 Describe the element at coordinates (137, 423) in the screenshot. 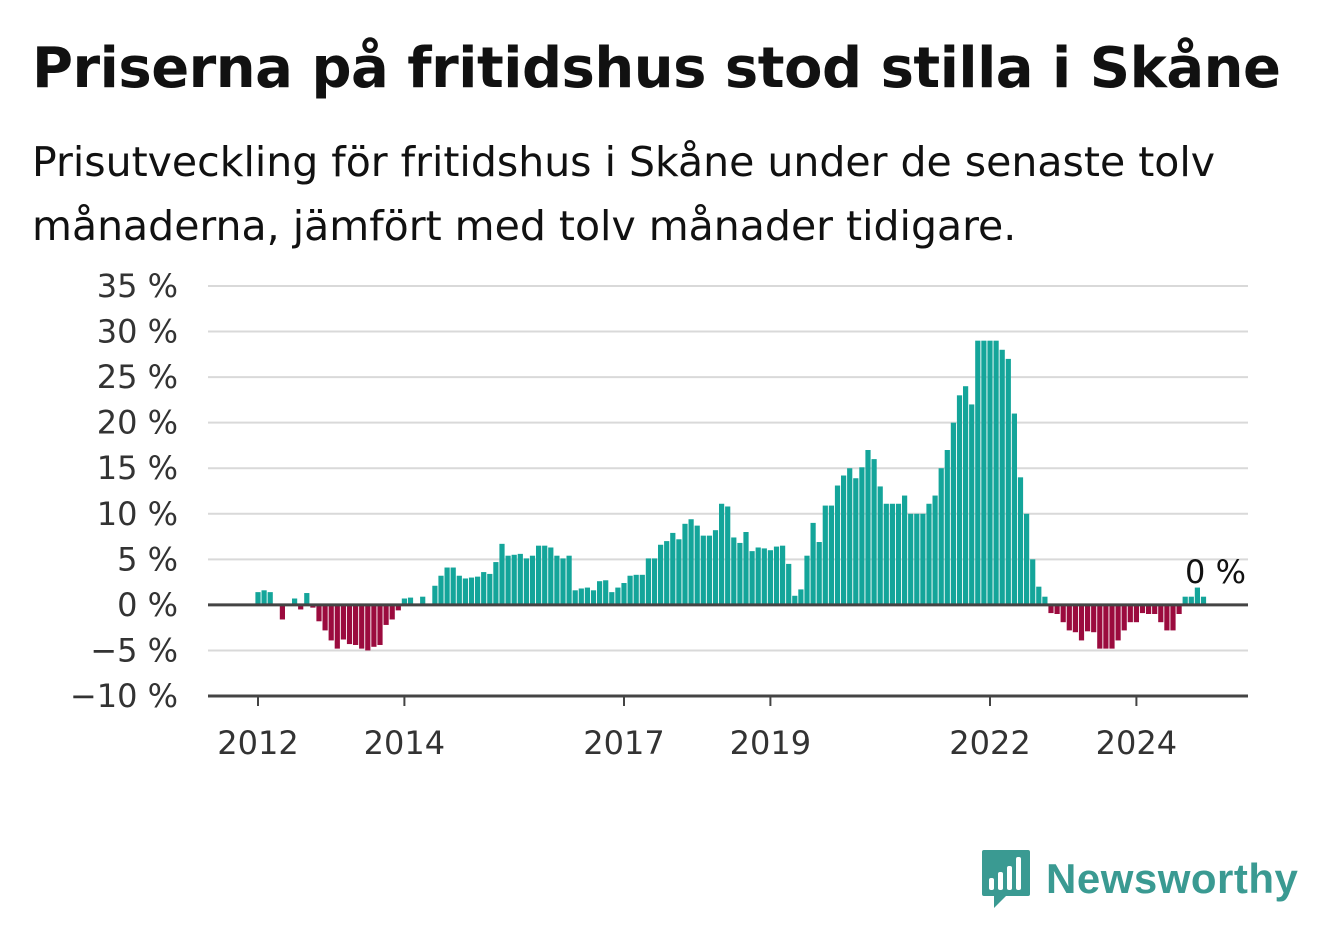

I see `y-tick-label: 20 %` at that location.